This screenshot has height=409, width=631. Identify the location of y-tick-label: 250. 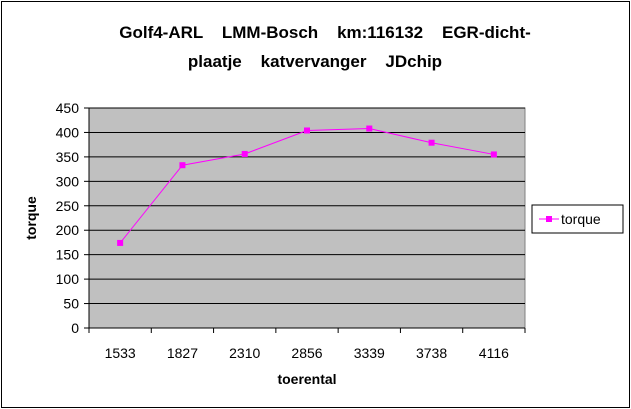
(68, 206).